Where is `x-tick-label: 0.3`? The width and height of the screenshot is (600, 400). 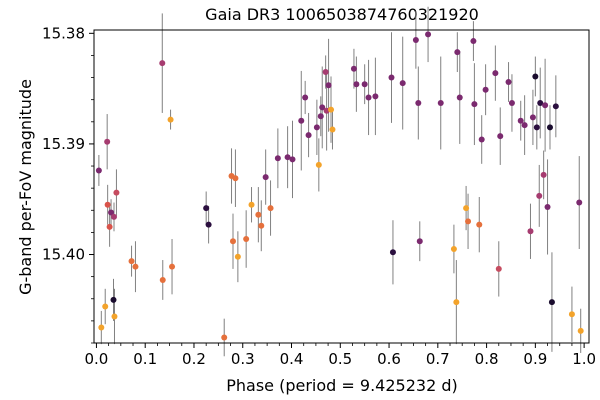 x-tick-label: 0.3 is located at coordinates (243, 359).